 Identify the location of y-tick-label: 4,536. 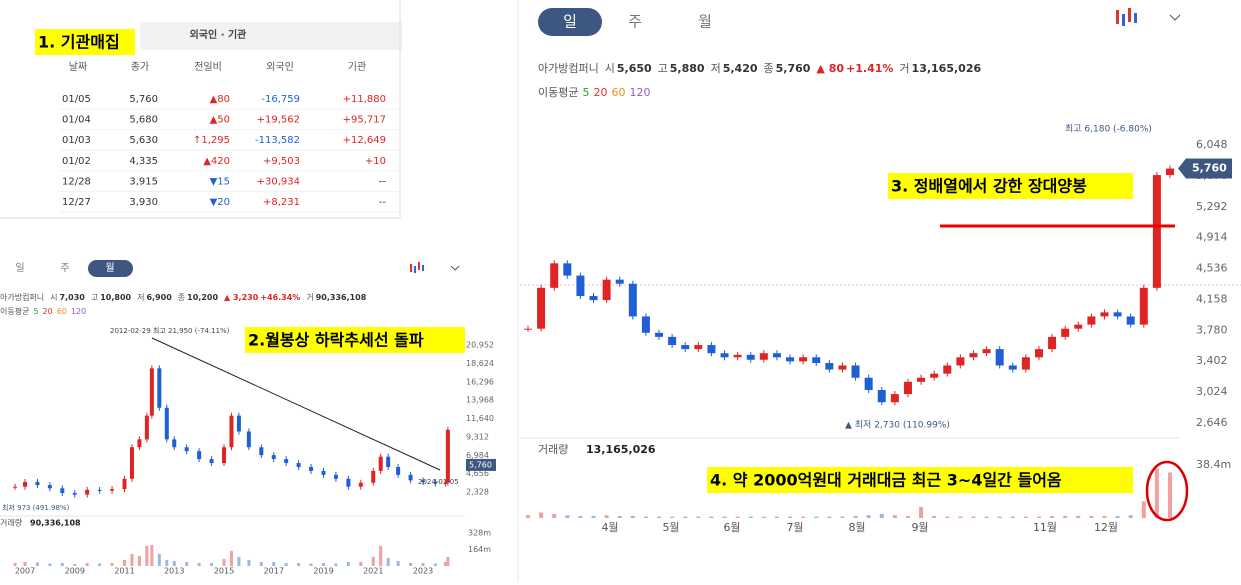
(1212, 268).